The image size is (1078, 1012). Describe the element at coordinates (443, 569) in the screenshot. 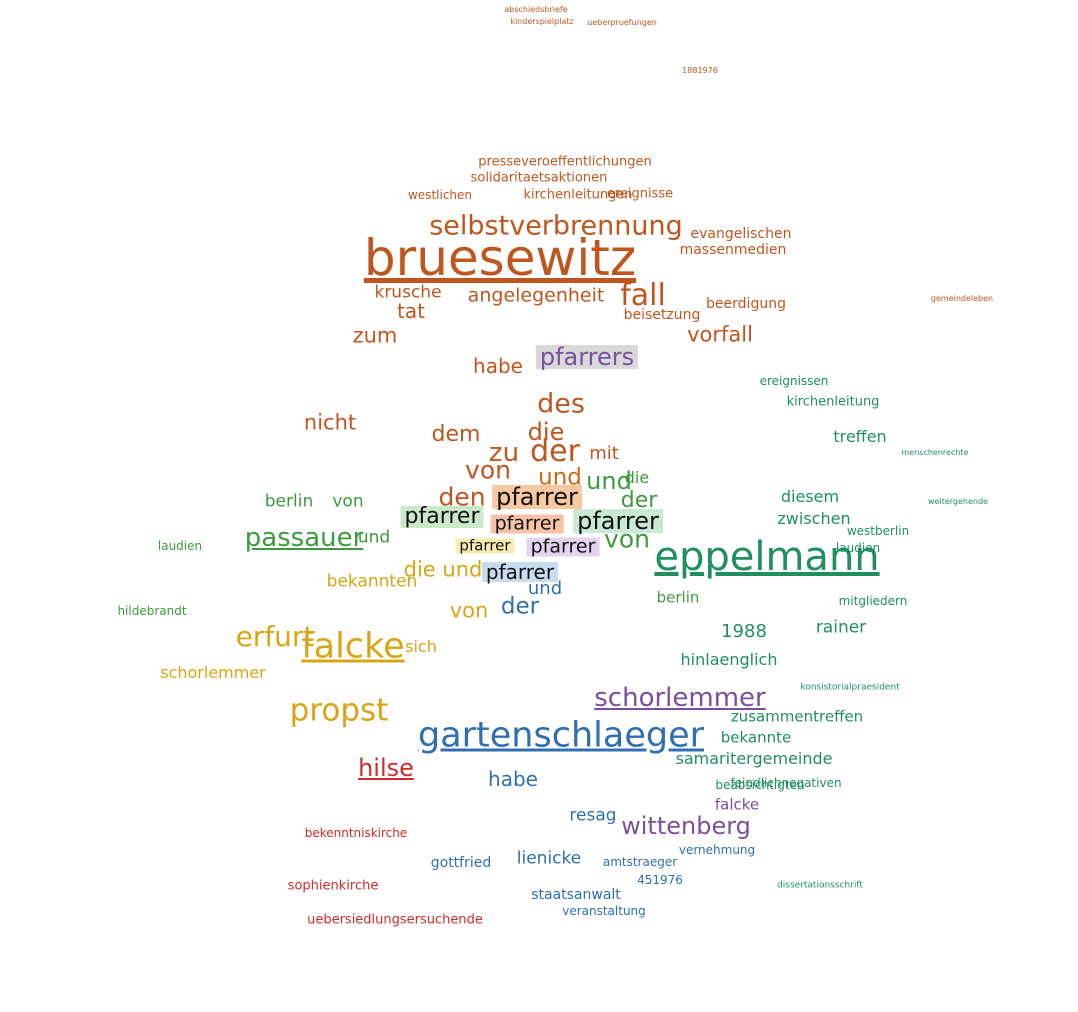

I see `cloud-word: die und` at that location.